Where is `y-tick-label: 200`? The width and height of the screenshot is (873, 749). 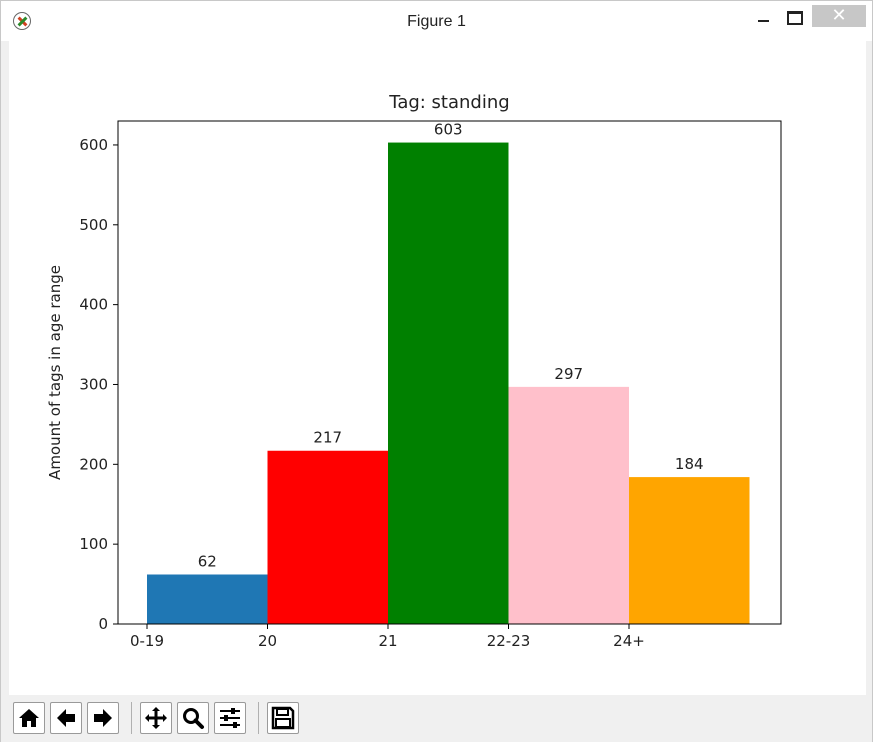 y-tick-label: 200 is located at coordinates (93, 464).